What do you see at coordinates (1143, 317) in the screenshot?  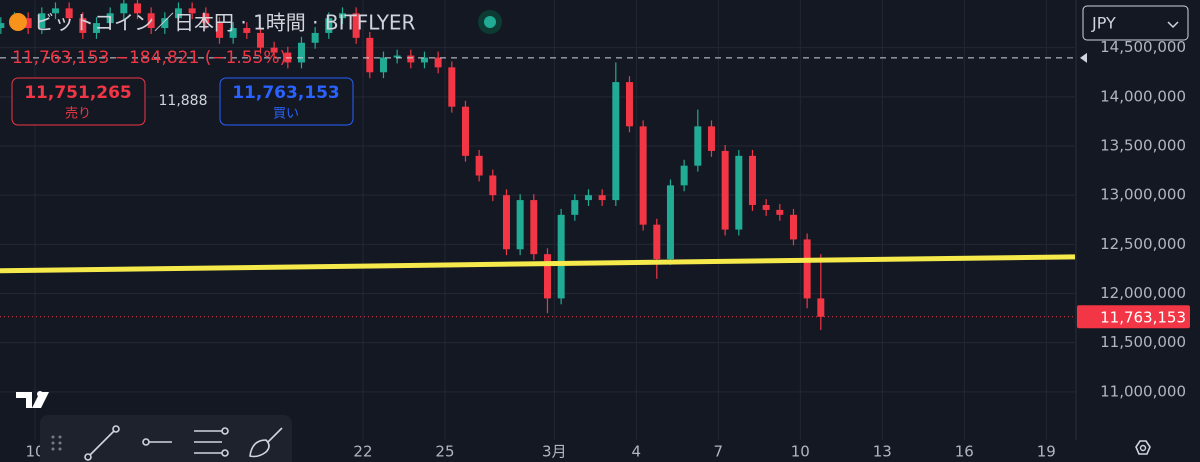 I see `last-price-label: 11,763,153` at bounding box center [1143, 317].